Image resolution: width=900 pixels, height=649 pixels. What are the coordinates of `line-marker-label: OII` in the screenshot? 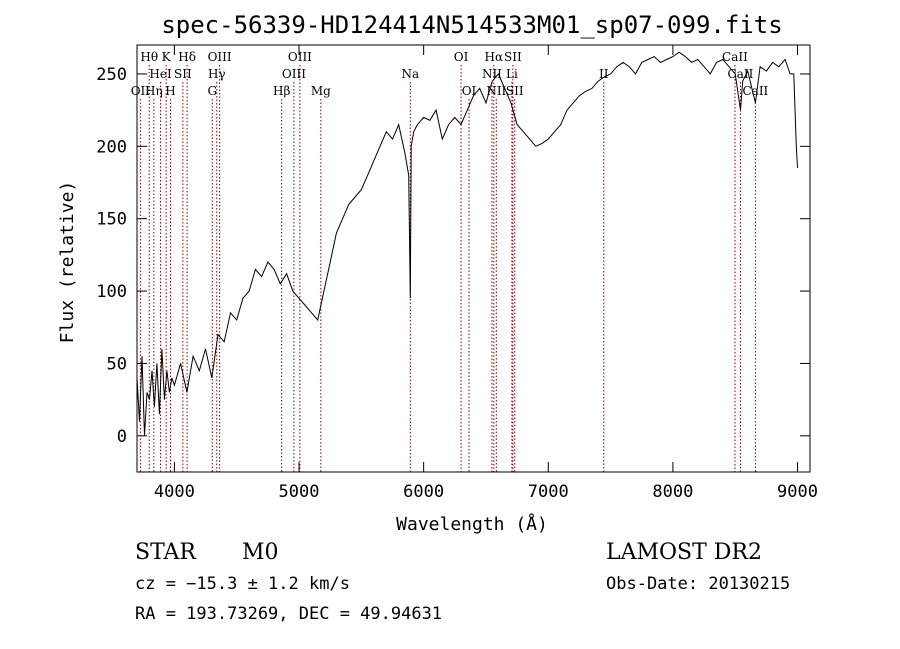 It's located at (141, 91).